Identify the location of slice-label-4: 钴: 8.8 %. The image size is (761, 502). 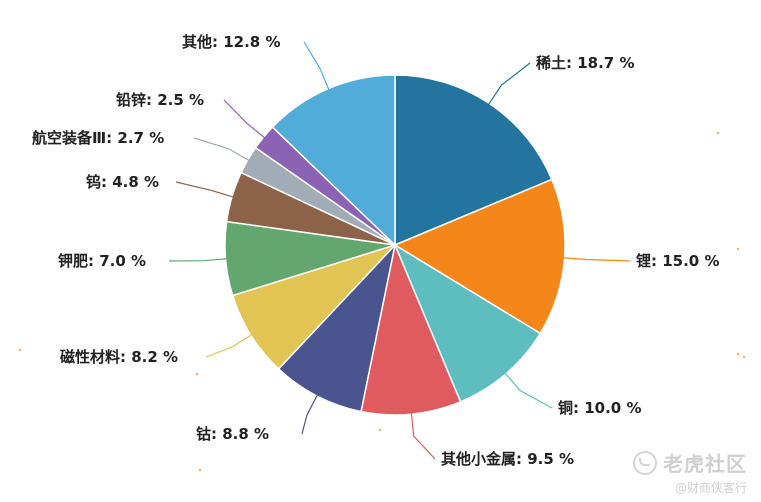
(232, 434).